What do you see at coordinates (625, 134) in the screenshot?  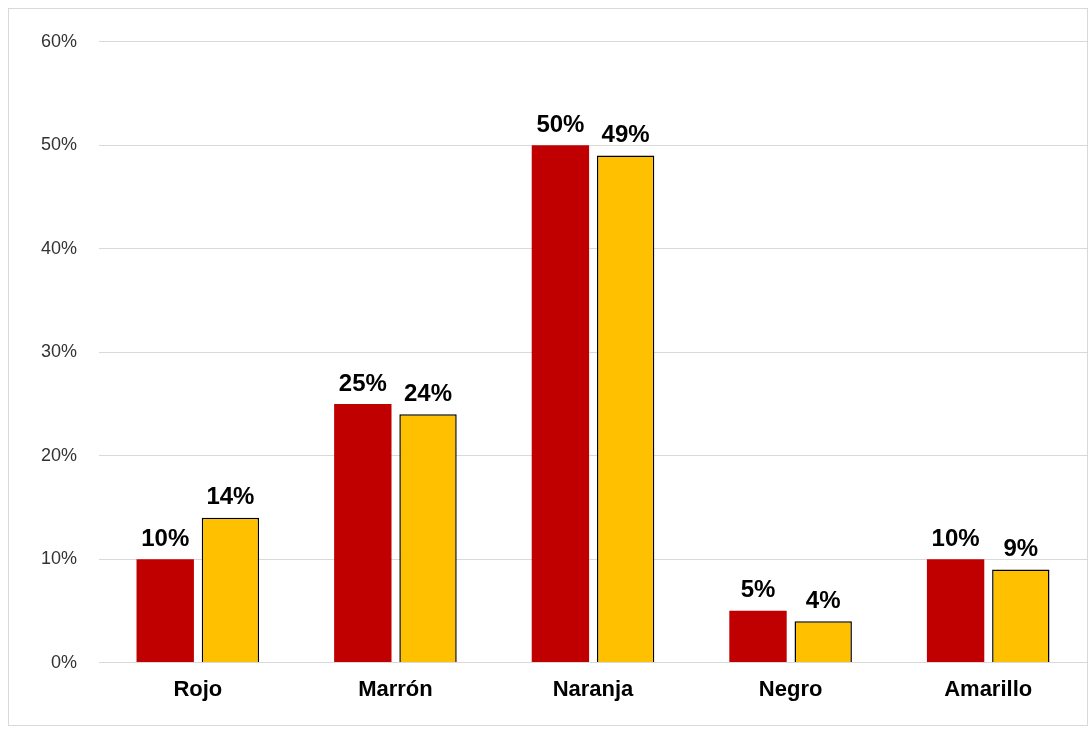 I see `data-label: 49%` at bounding box center [625, 134].